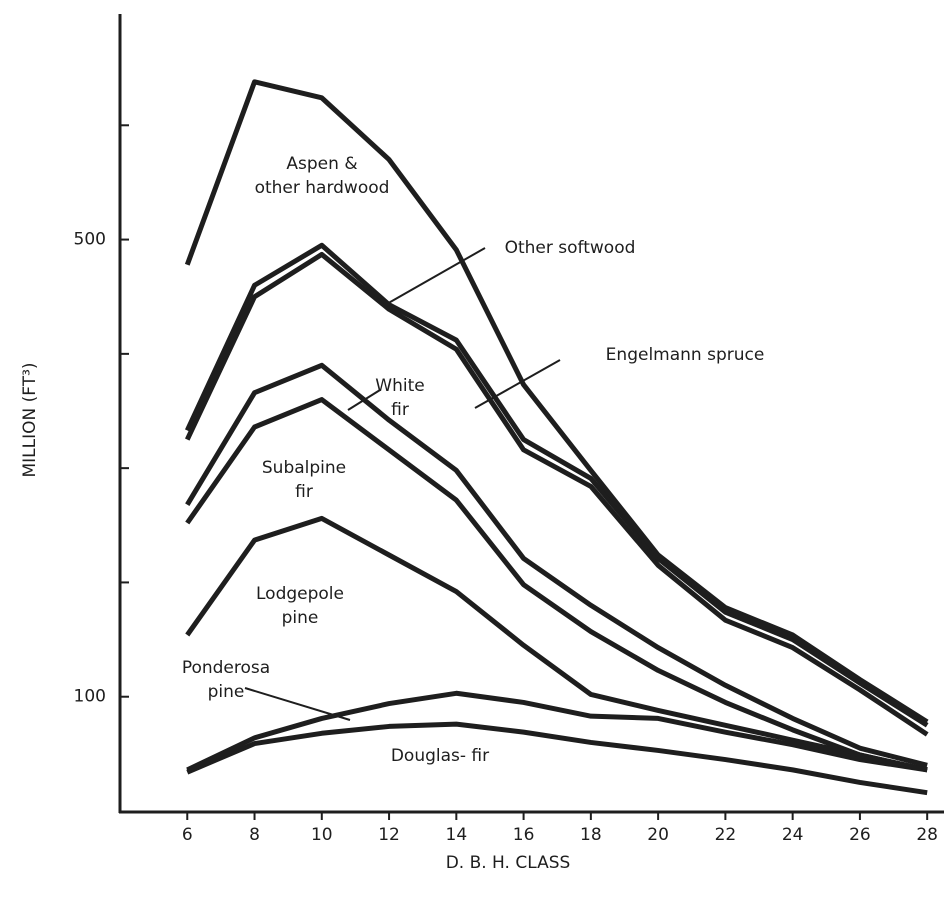  What do you see at coordinates (685, 355) in the screenshot?
I see `series-label: Engelmann spruce` at bounding box center [685, 355].